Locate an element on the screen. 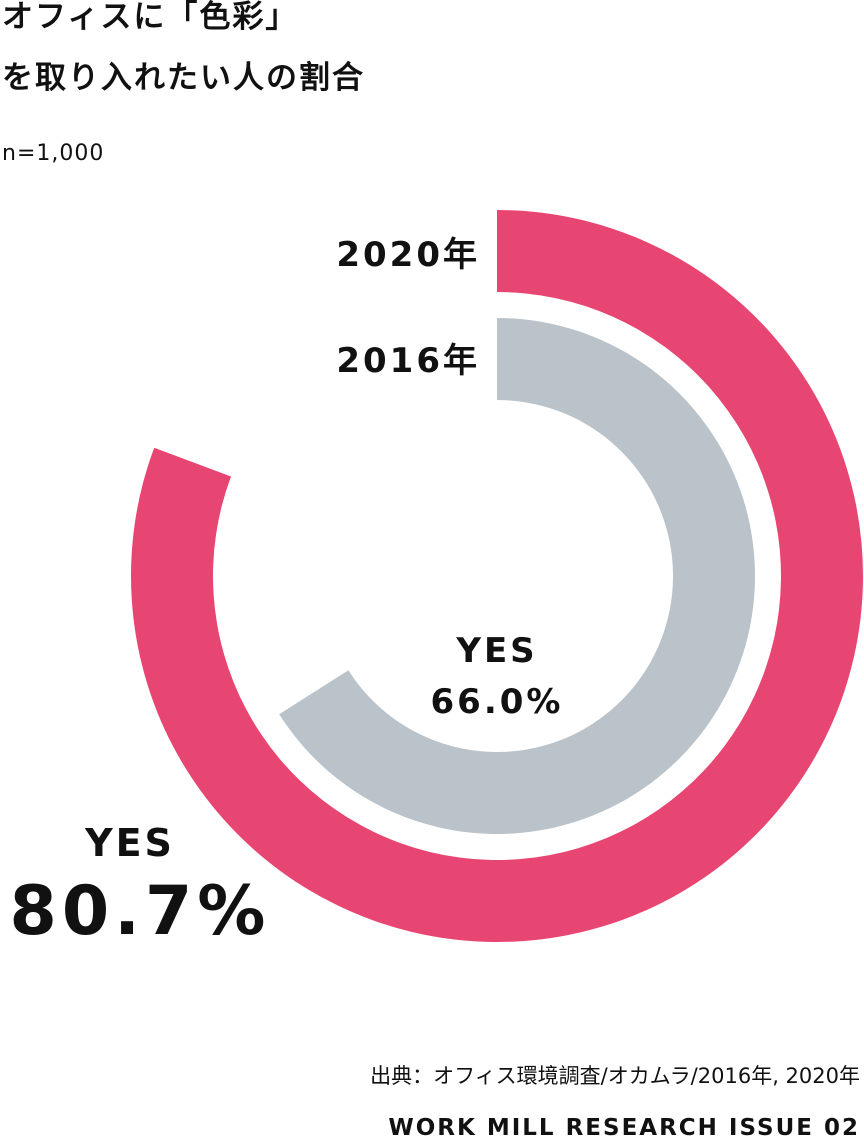  ring-2020-category-label: YES is located at coordinates (129, 843).